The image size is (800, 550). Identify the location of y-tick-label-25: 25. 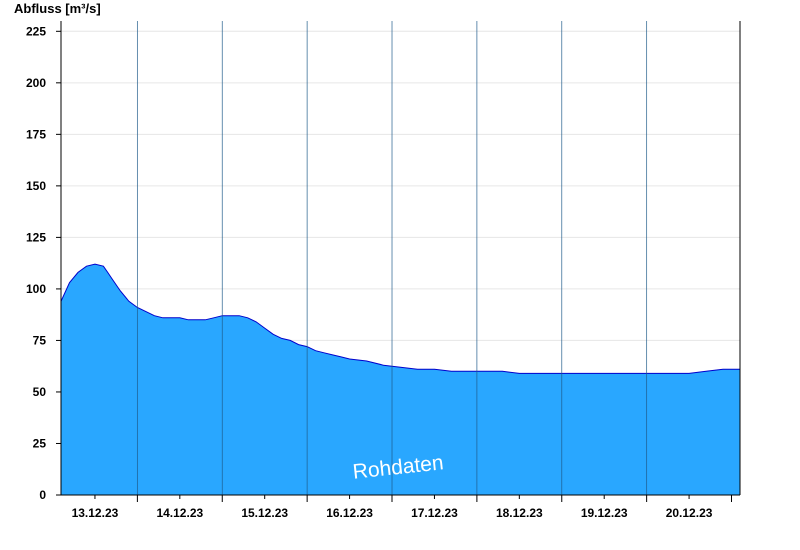
(40, 443).